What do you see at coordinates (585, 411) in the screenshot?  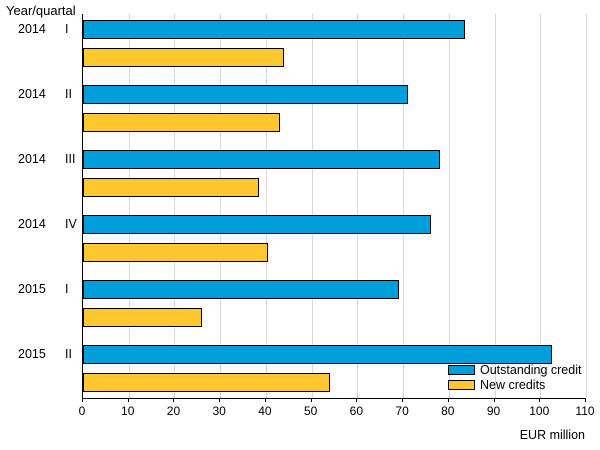 I see `x-tick-label: 110` at bounding box center [585, 411].